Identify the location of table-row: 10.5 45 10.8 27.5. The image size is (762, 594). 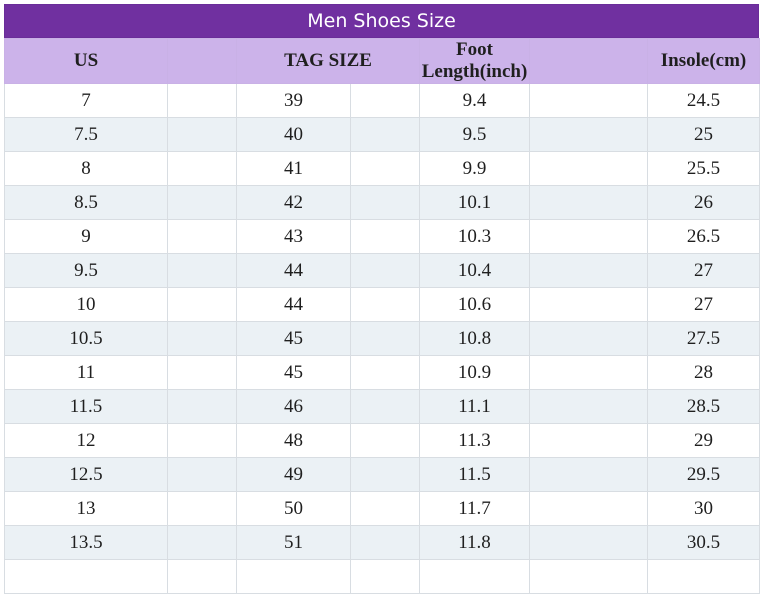
(382, 338).